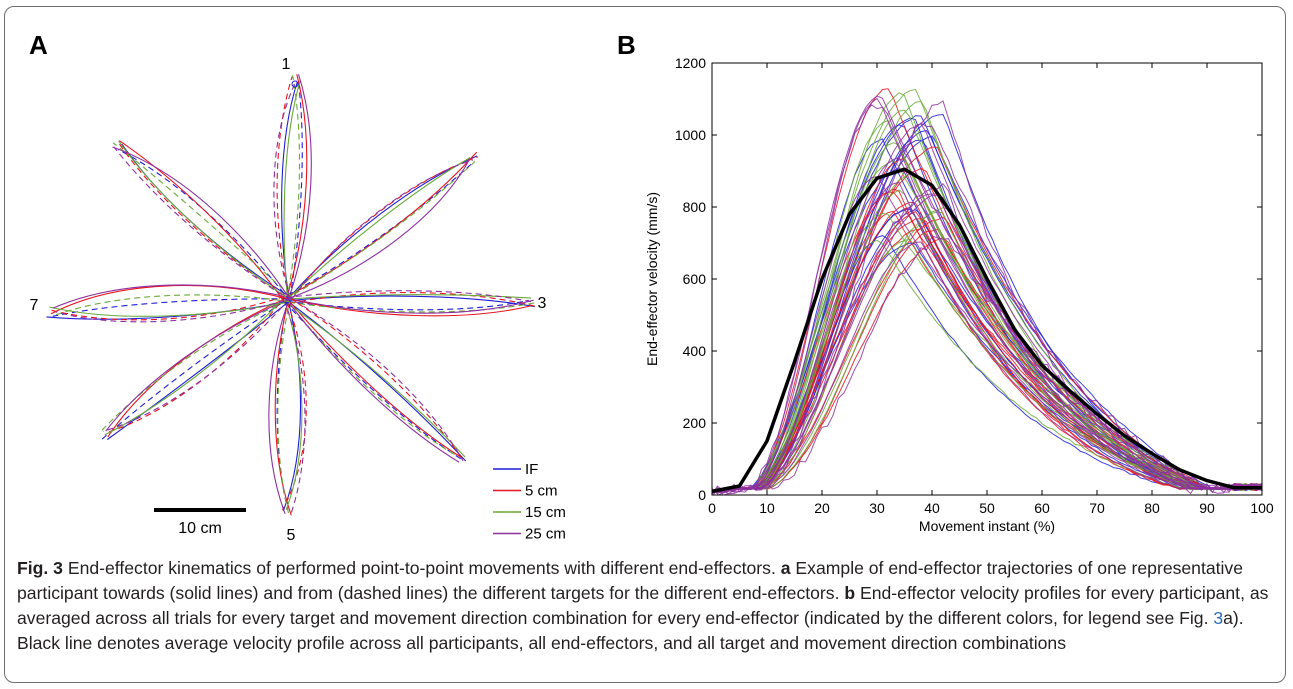 The width and height of the screenshot is (1293, 689). I want to click on y-tick-label-200: 200, so click(695, 423).